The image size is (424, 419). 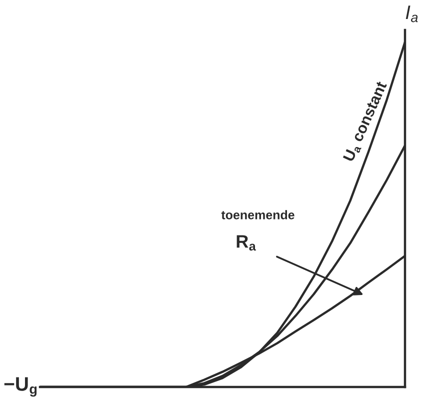 What do you see at coordinates (257, 215) in the screenshot?
I see `annotation: toenemende` at bounding box center [257, 215].